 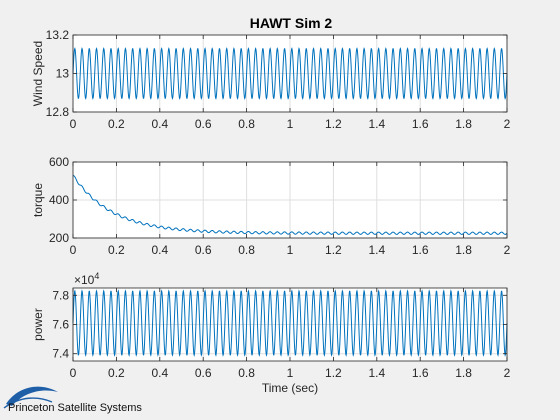 What do you see at coordinates (60, 325) in the screenshot?
I see `y-tick-label: 7.6` at bounding box center [60, 325].